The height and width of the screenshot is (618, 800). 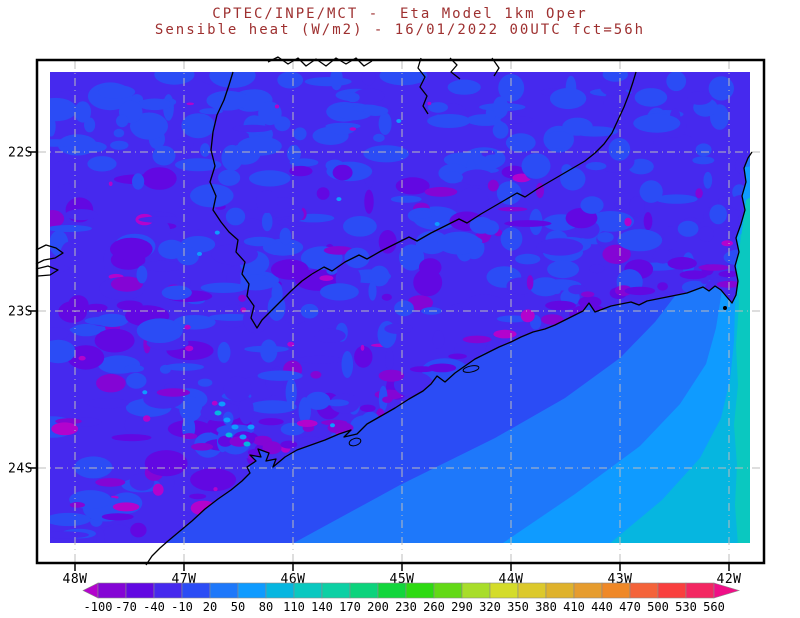 What do you see at coordinates (546, 607) in the screenshot?
I see `colorbar-label-380: 380` at bounding box center [546, 607].